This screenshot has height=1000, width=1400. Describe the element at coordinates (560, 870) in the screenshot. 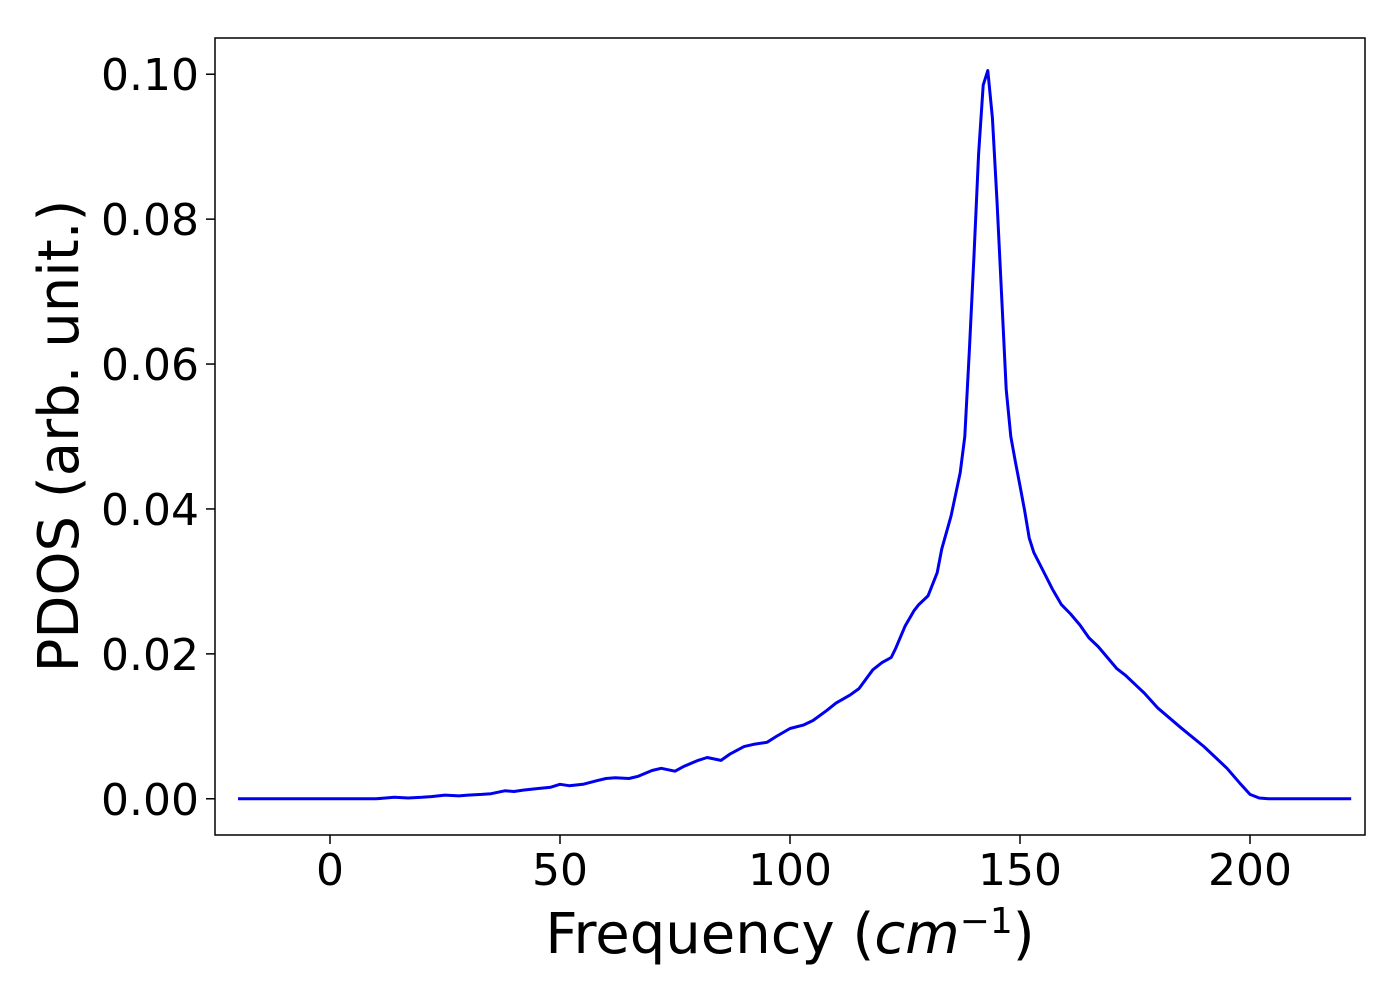

I see `x-tick-label: 50` at that location.